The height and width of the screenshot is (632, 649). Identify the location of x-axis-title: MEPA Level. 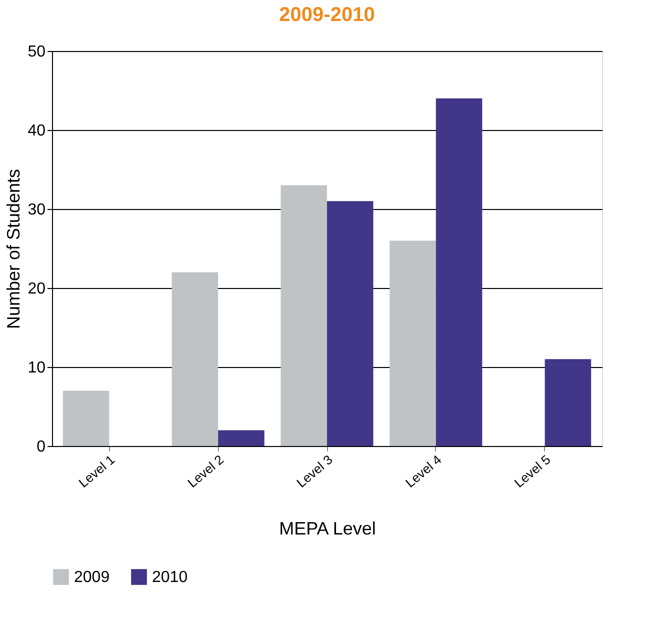
(327, 528).